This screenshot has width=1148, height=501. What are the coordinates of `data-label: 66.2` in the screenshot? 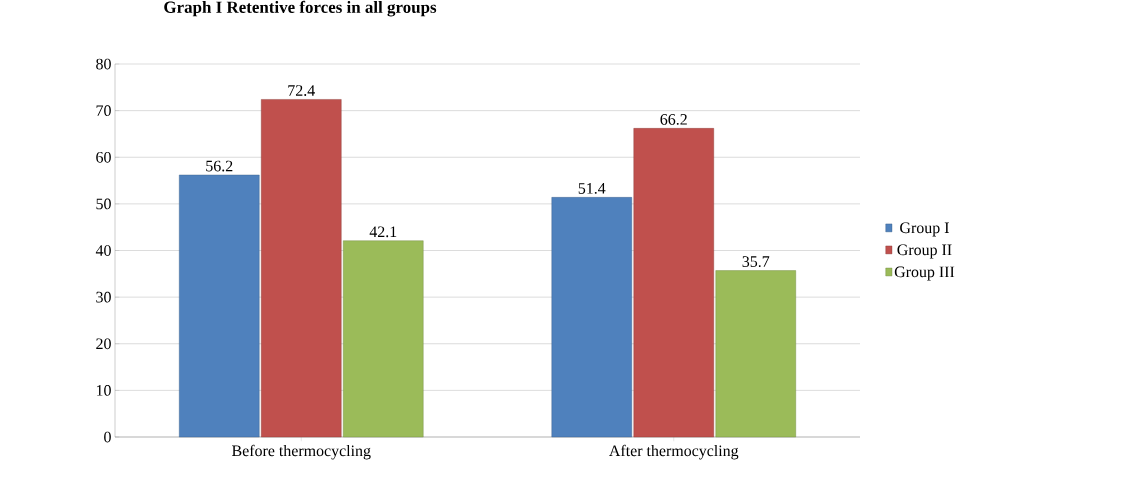 It's located at (673, 119).